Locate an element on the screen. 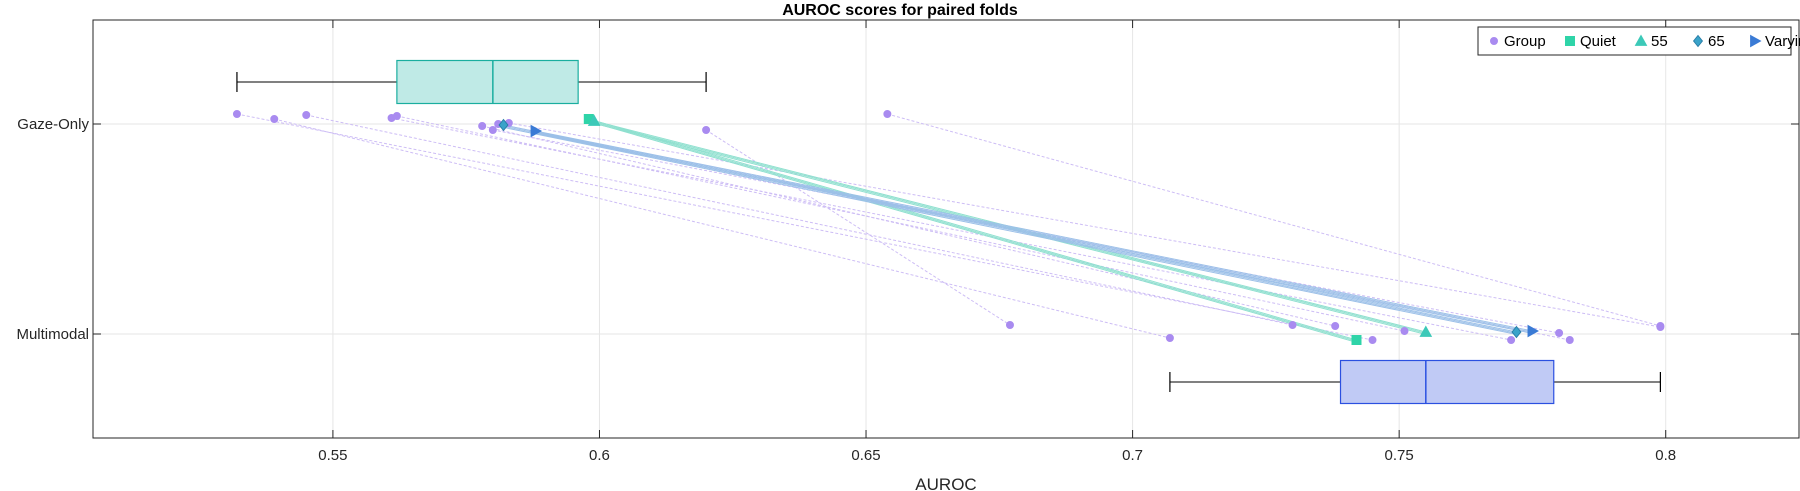  legend-label-varying: Varying is located at coordinates (1782, 41).